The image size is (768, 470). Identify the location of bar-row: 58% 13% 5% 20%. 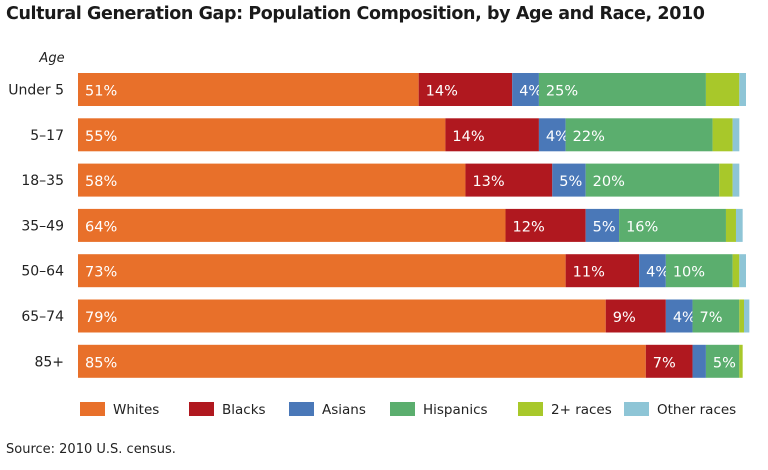
(409, 180).